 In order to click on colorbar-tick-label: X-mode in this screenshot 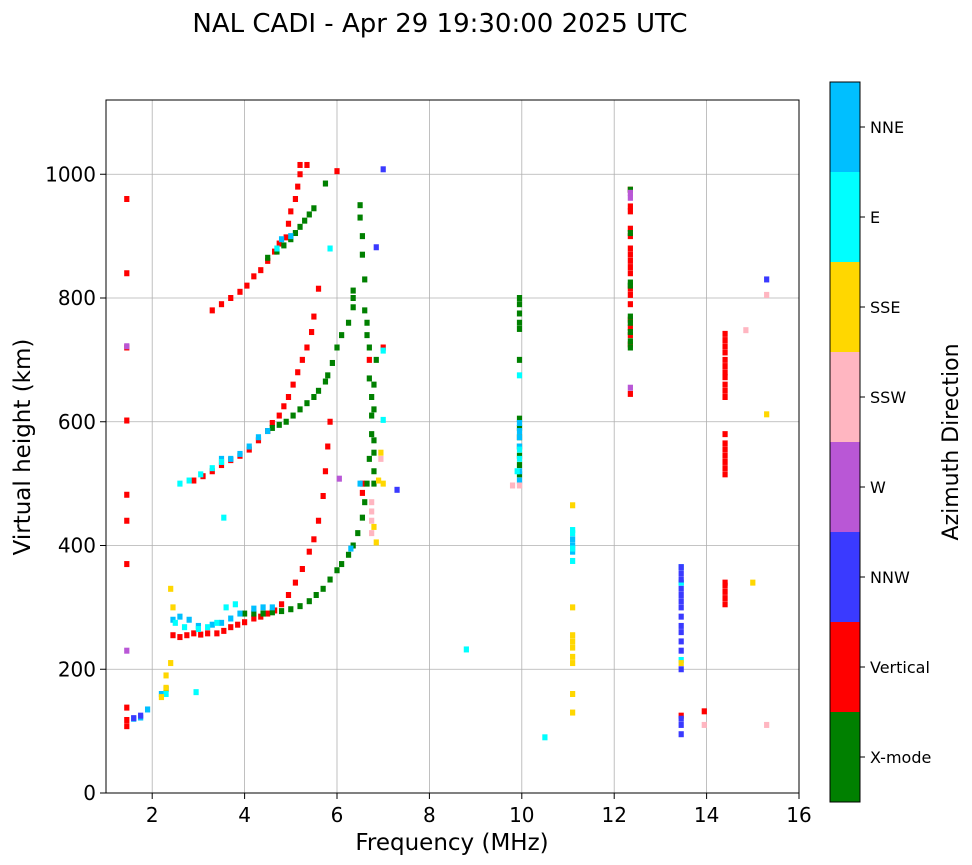, I will do `click(900, 757)`.